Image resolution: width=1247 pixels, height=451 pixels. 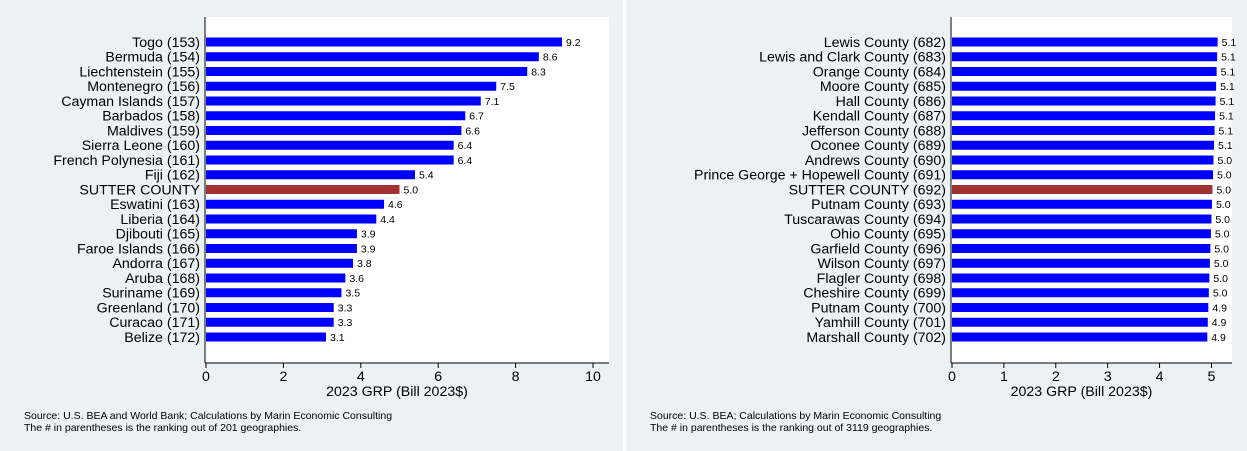 What do you see at coordinates (516, 377) in the screenshot?
I see `x-tick-label: 8` at bounding box center [516, 377].